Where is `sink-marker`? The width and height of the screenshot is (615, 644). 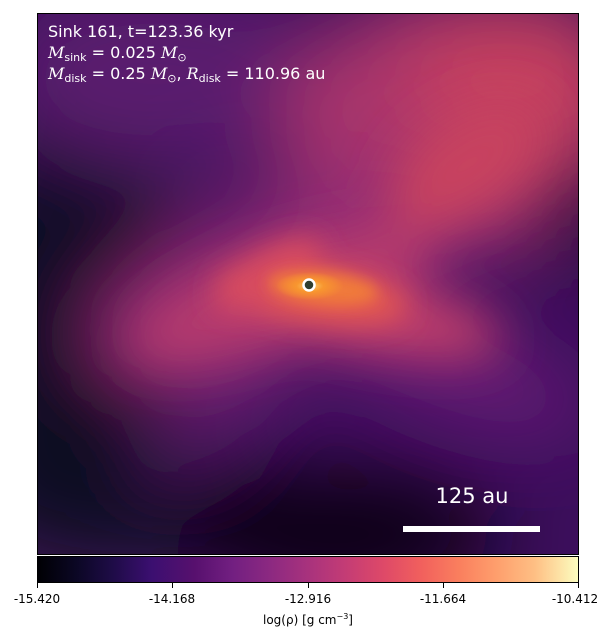 sink-marker is located at coordinates (309, 285).